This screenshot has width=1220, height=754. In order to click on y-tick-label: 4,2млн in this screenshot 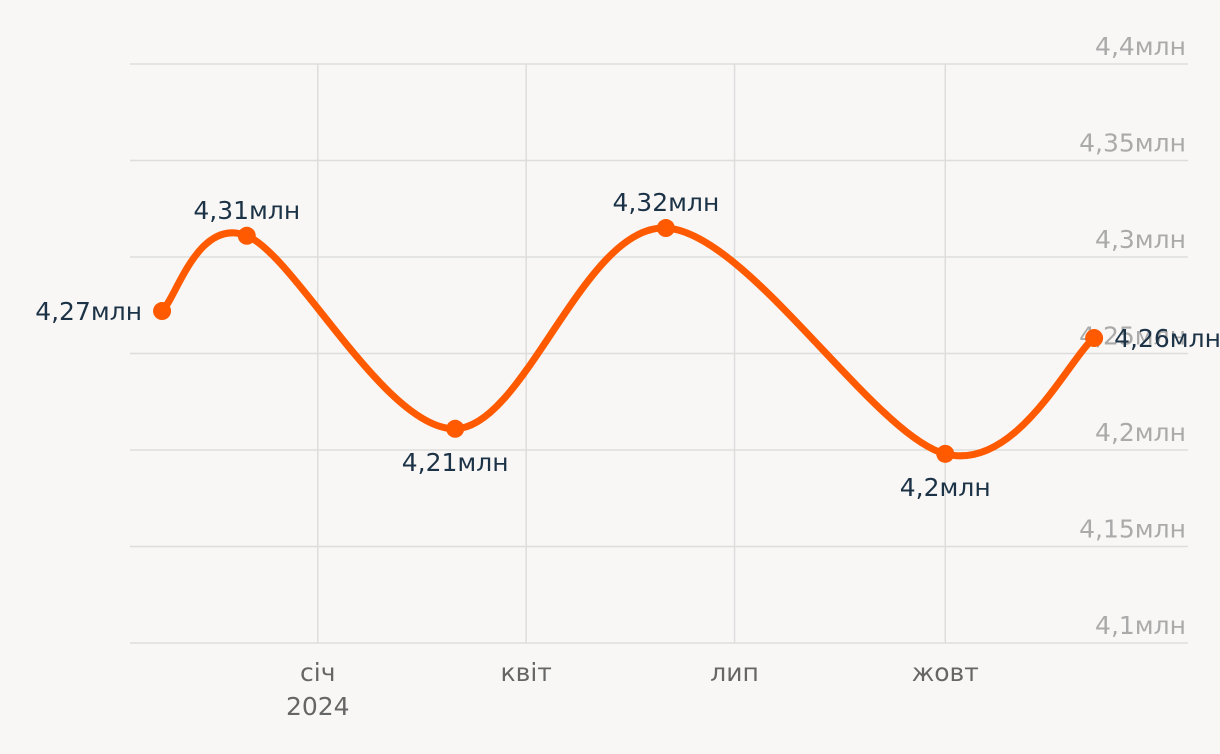, I will do `click(1140, 432)`.